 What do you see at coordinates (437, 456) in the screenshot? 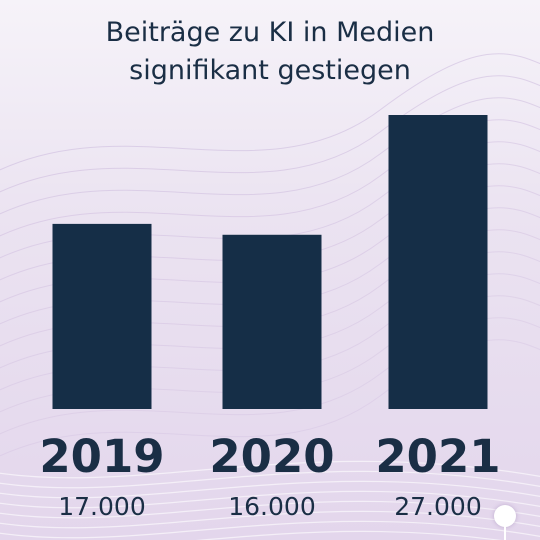
I see `category-label: 2021` at bounding box center [437, 456].